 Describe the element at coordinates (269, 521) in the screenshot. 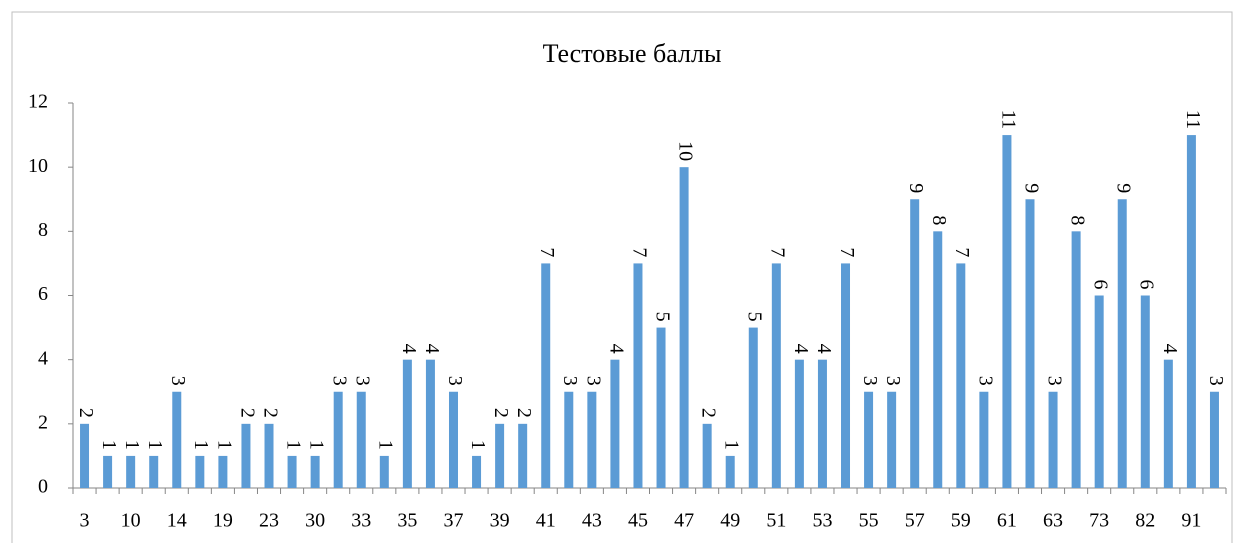

I see `x-tick-label: 23` at that location.